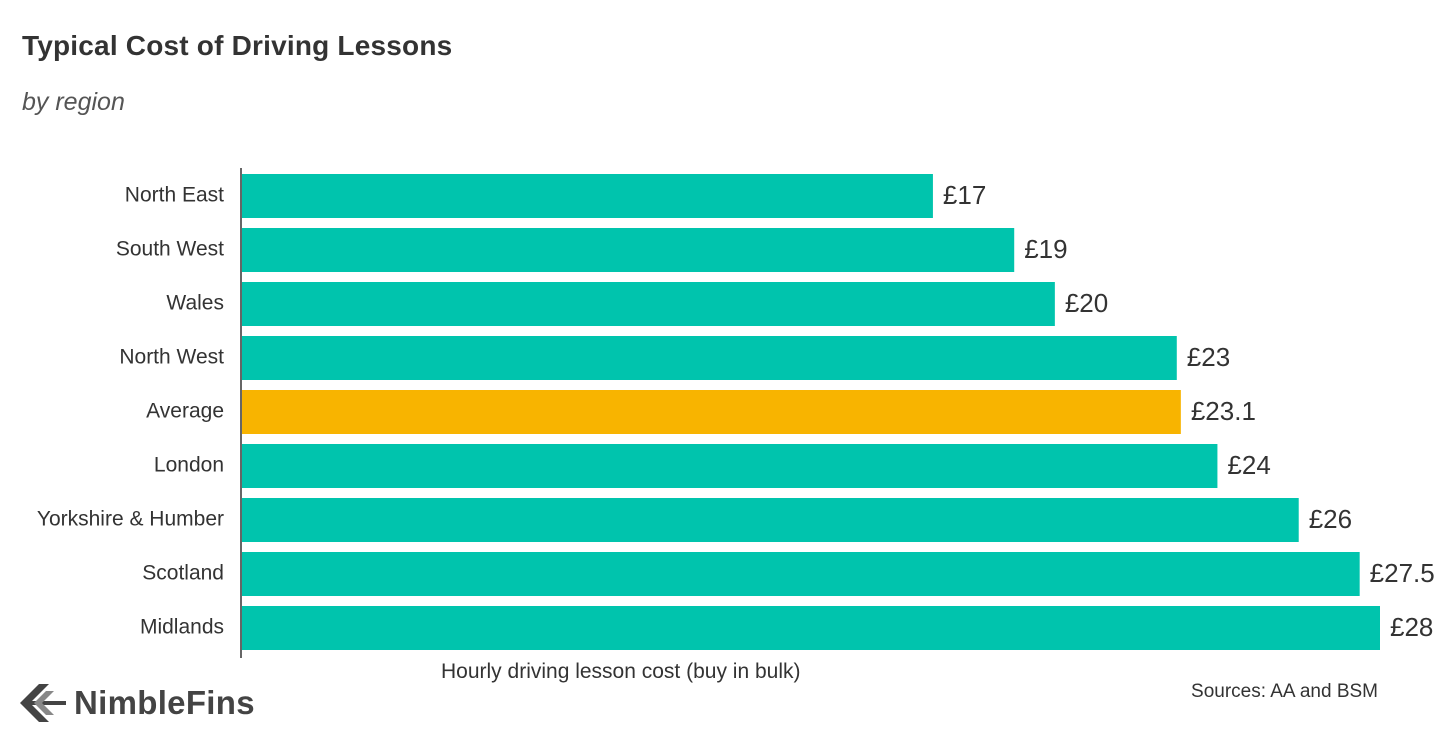 This screenshot has height=752, width=1436. I want to click on value-label: £23.1, so click(1223, 411).